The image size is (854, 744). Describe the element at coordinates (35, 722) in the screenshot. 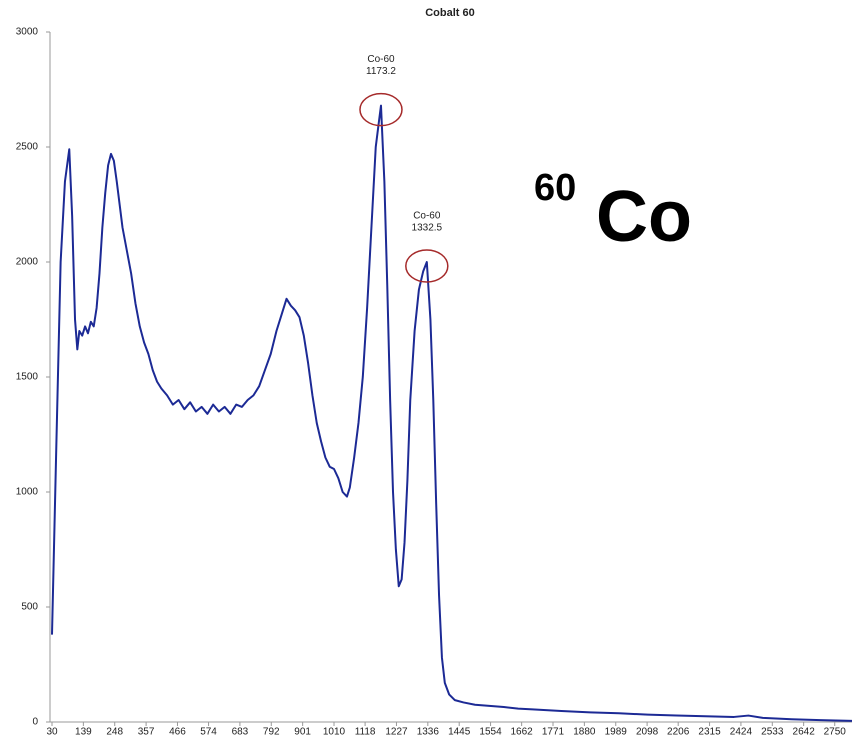

I see `y-tick-label: 0` at that location.